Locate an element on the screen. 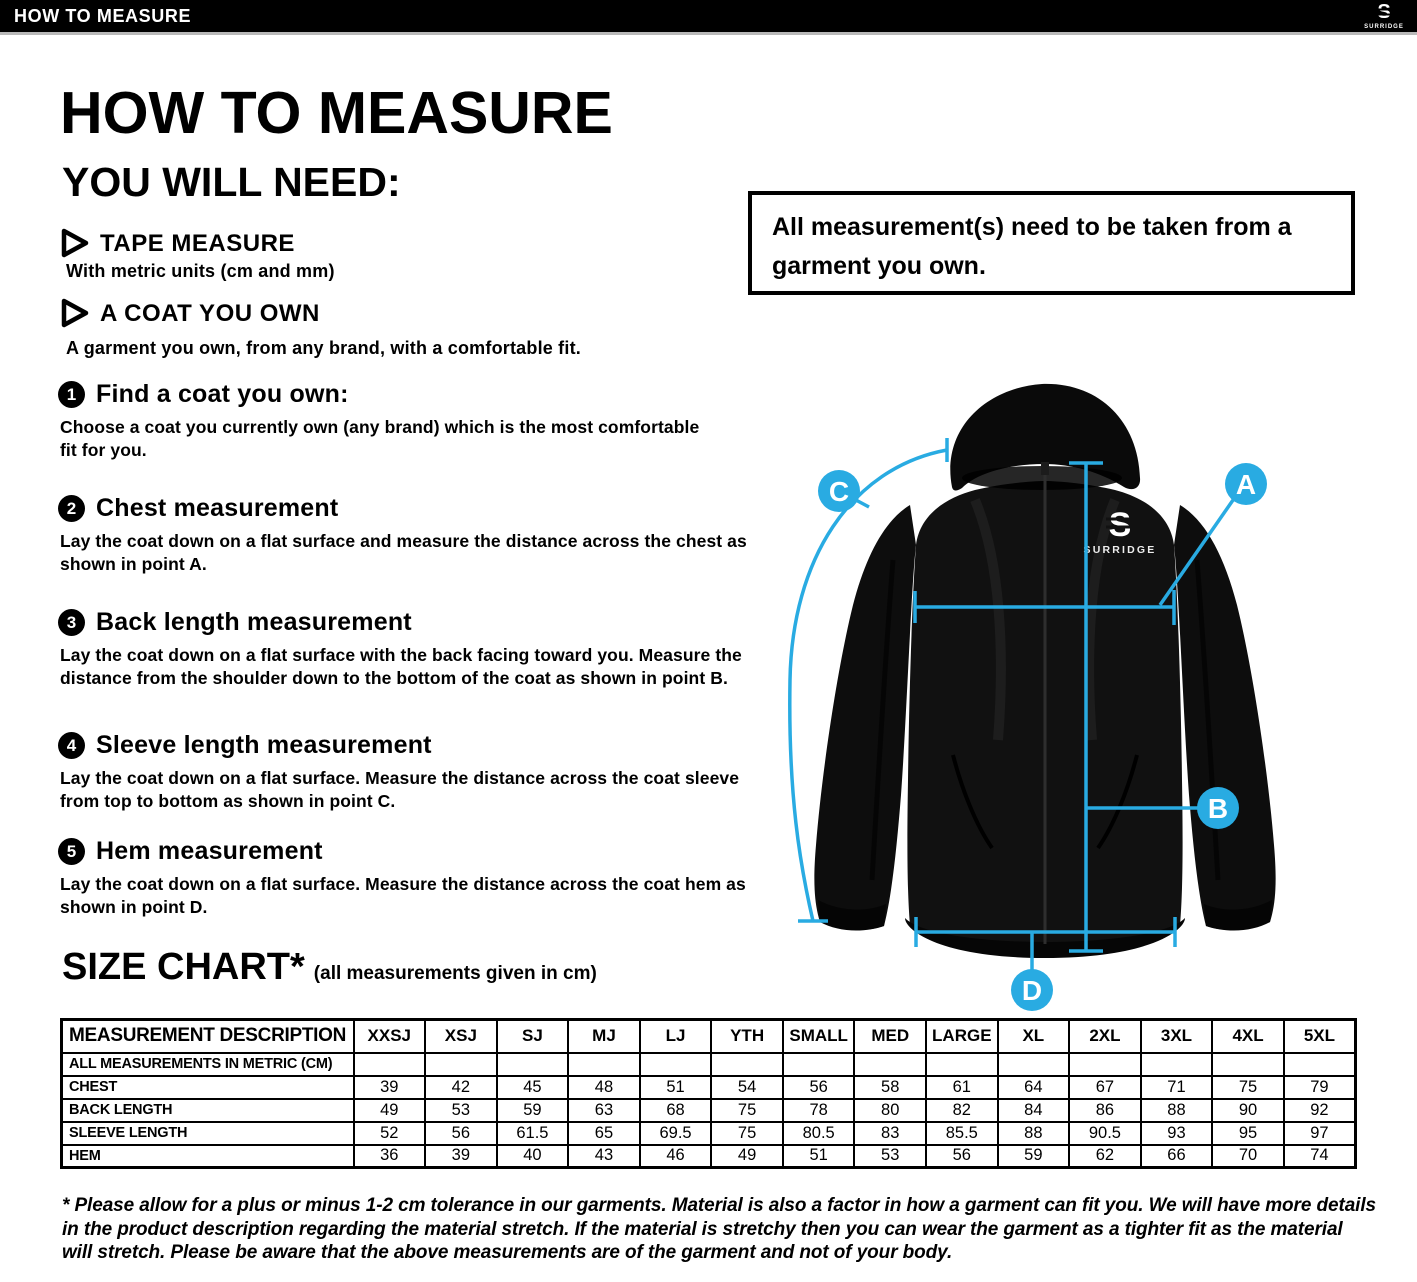  table-row: CHEST 39 42 45 48 51 54 56 58 61 64 67 71 75 79 is located at coordinates (708, 1087).